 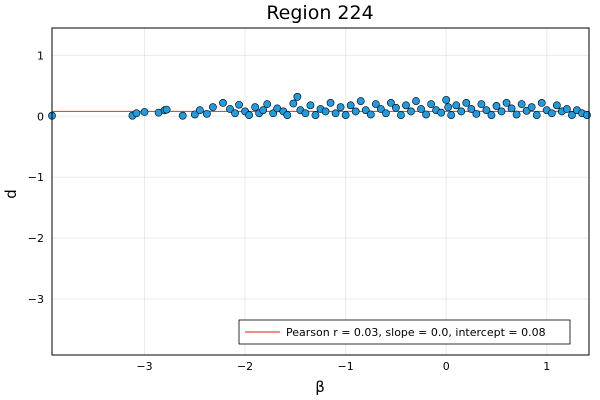 What do you see at coordinates (319, 13) in the screenshot?
I see `chart-title: Region 224` at bounding box center [319, 13].